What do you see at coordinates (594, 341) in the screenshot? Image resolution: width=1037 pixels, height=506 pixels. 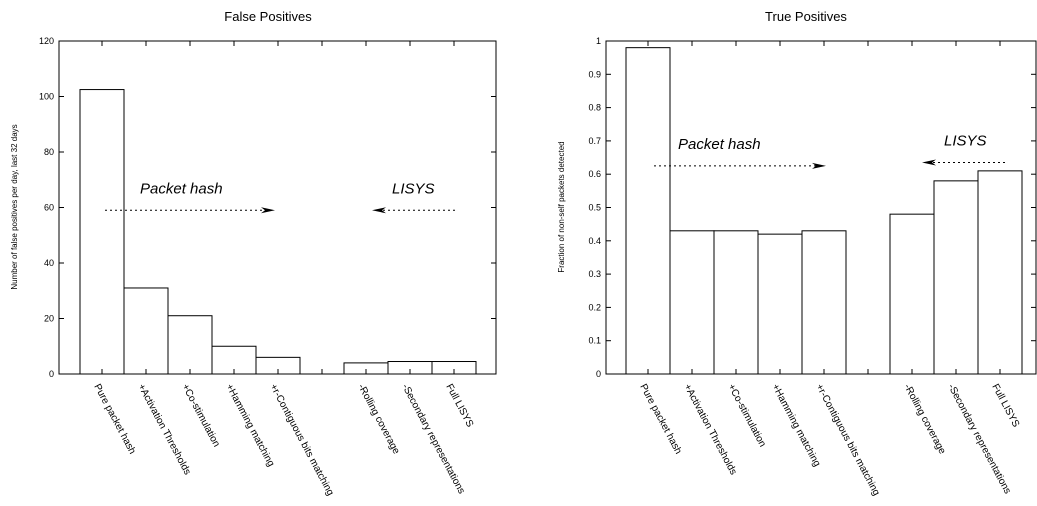 I see `y-tick-label: 0.1` at bounding box center [594, 341].